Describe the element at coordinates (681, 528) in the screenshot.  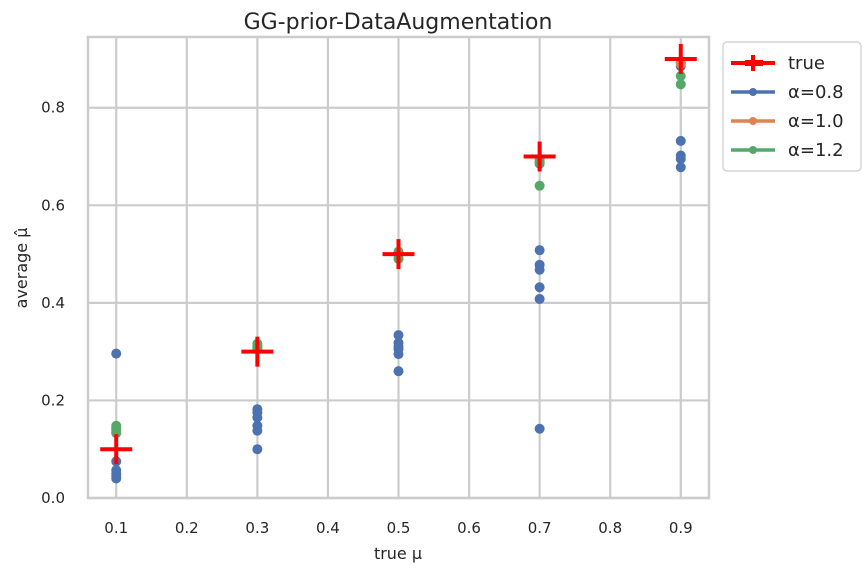
I see `x-tick-label: 0.9` at that location.